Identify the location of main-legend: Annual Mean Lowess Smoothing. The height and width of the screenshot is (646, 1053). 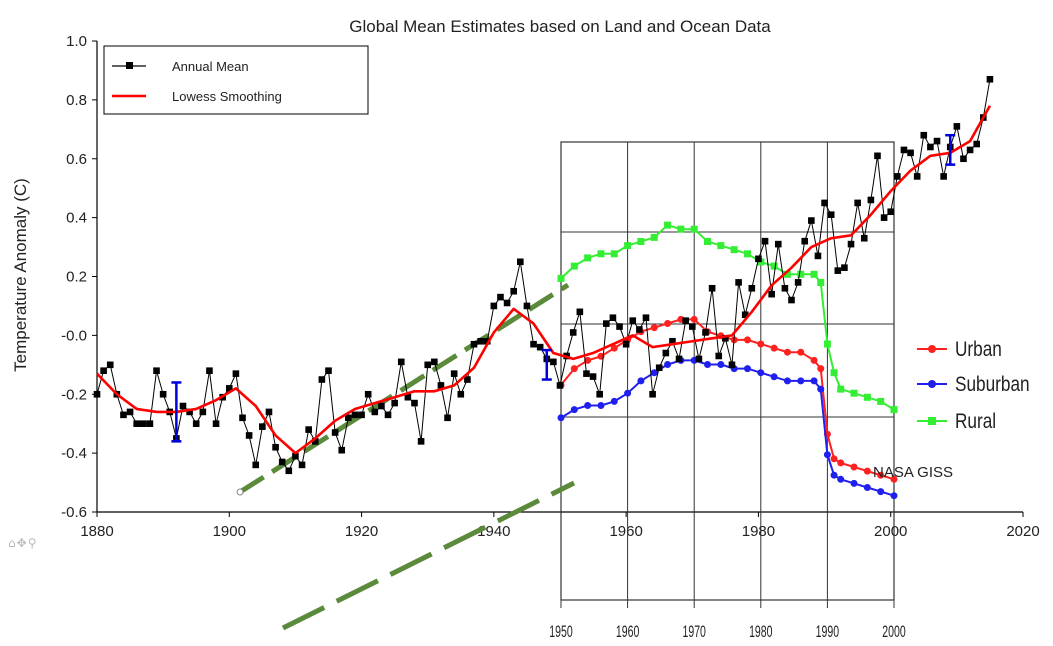
(236, 80).